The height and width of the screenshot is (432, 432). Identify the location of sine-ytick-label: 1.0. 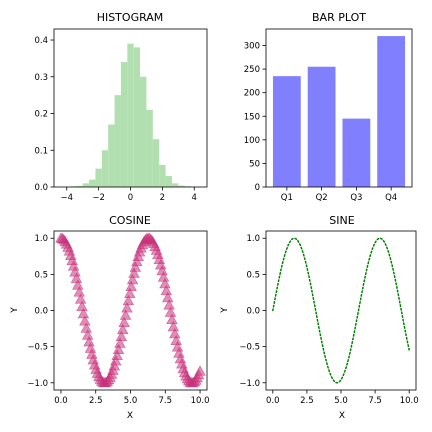
(253, 239).